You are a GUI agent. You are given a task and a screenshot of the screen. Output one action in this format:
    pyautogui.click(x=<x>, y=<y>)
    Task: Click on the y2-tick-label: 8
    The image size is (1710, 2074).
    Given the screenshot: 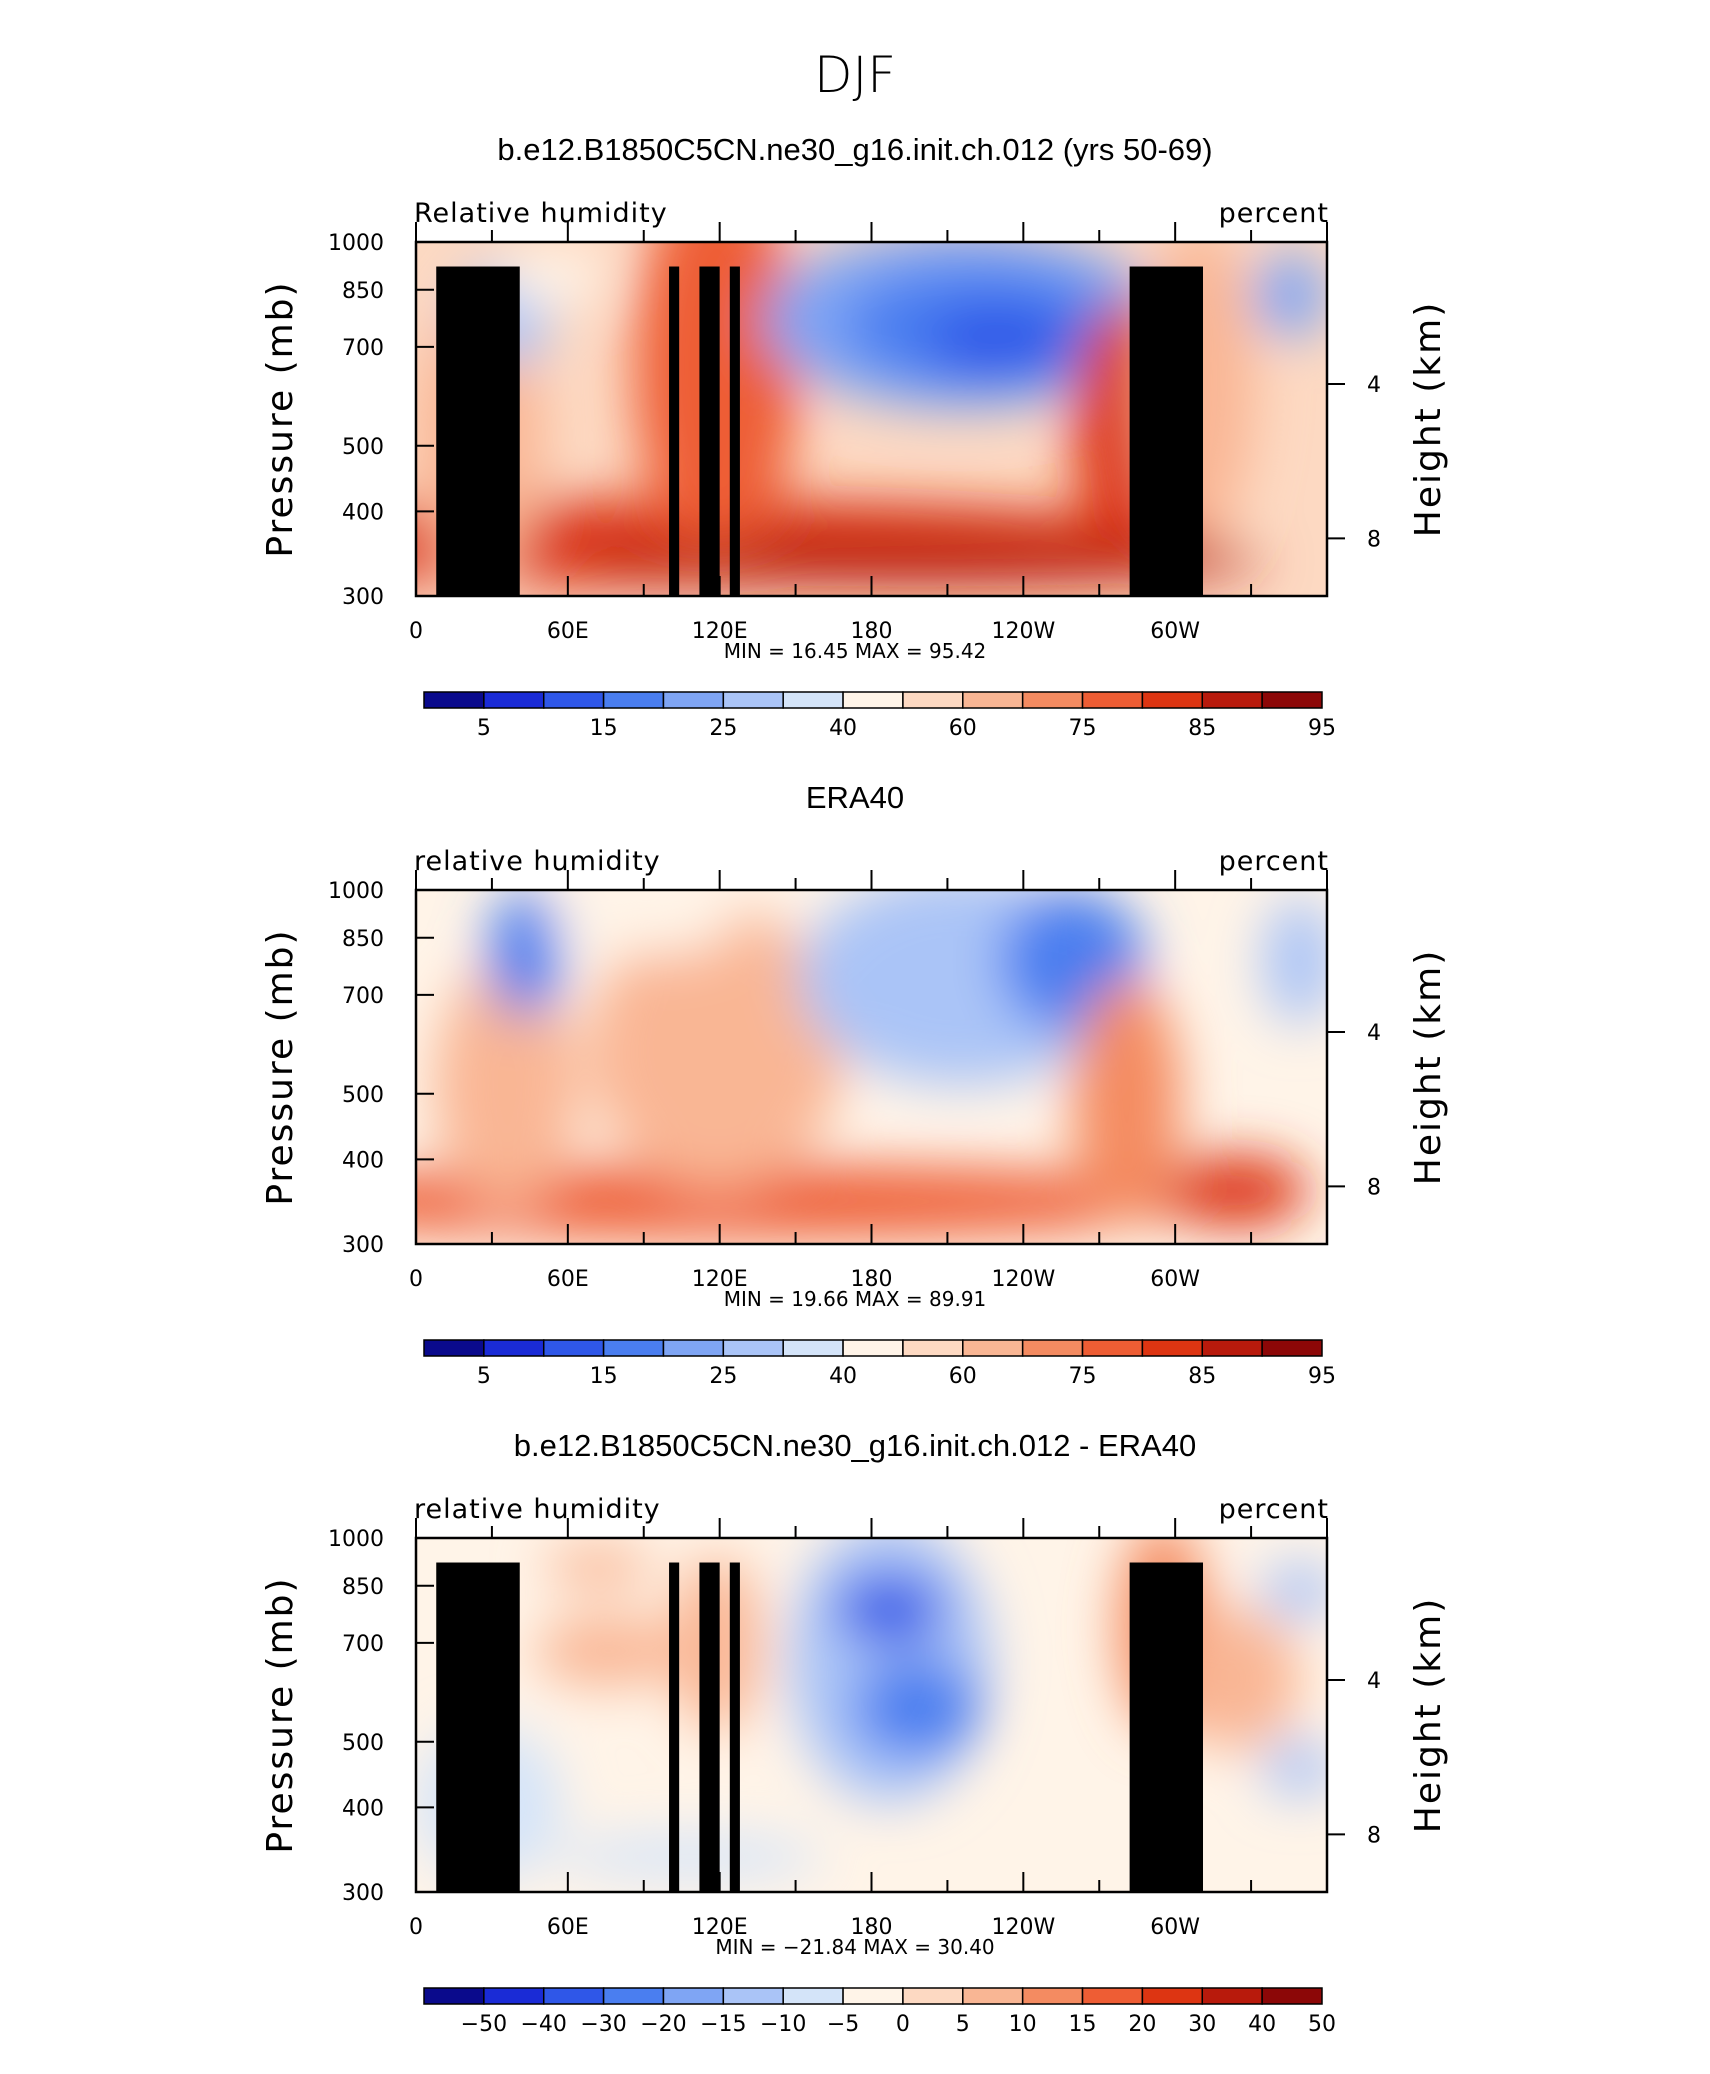 What is the action you would take?
    pyautogui.click(x=1374, y=539)
    